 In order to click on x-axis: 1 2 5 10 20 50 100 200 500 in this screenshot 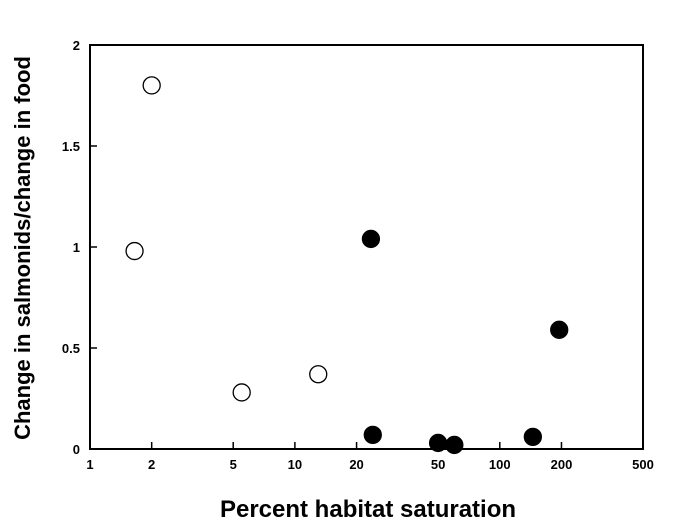, I will do `click(370, 457)`.